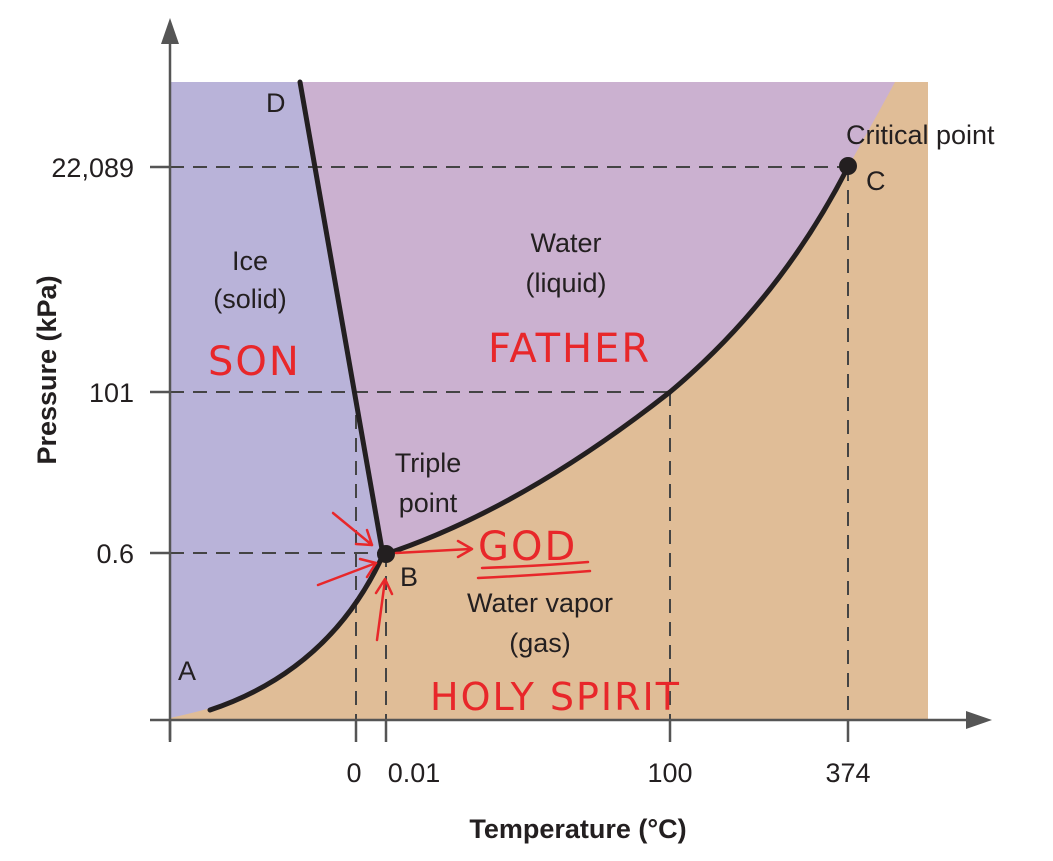 This screenshot has width=1053, height=861. What do you see at coordinates (395, 576) in the screenshot?
I see `red-arrows` at bounding box center [395, 576].